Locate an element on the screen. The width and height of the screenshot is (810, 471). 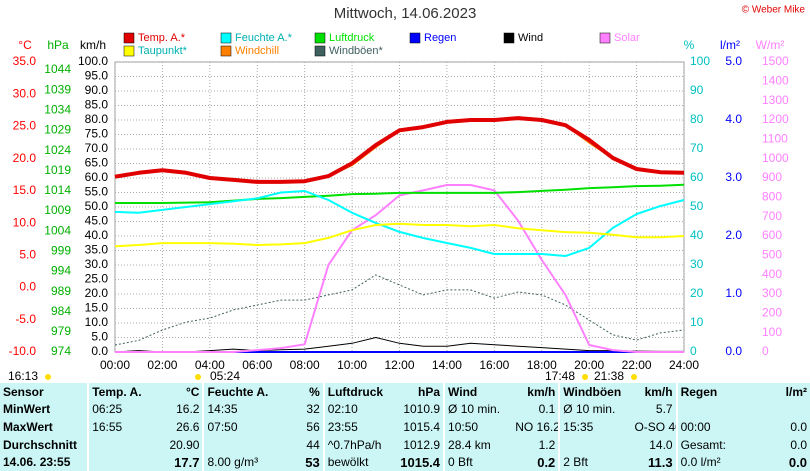
y-tick-label: 60 is located at coordinates (697, 177).